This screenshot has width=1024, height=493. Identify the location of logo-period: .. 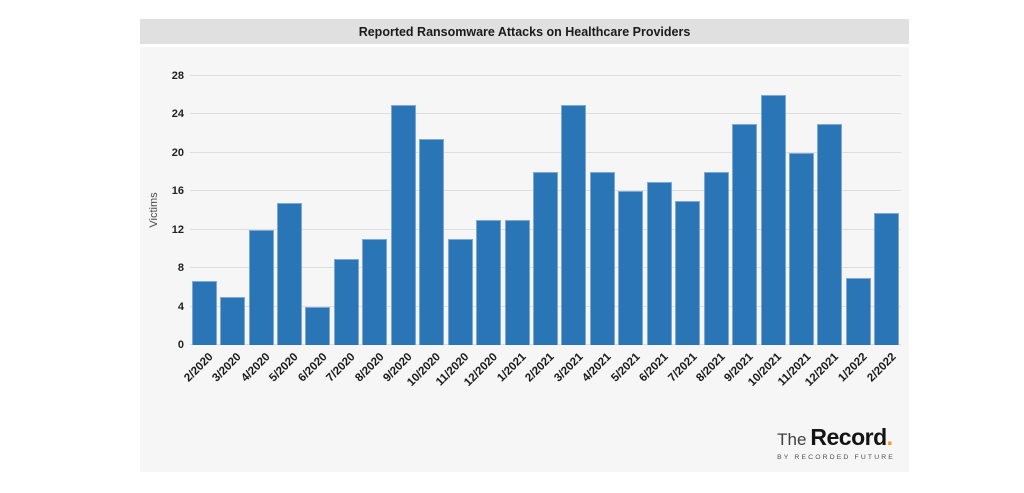
(890, 437).